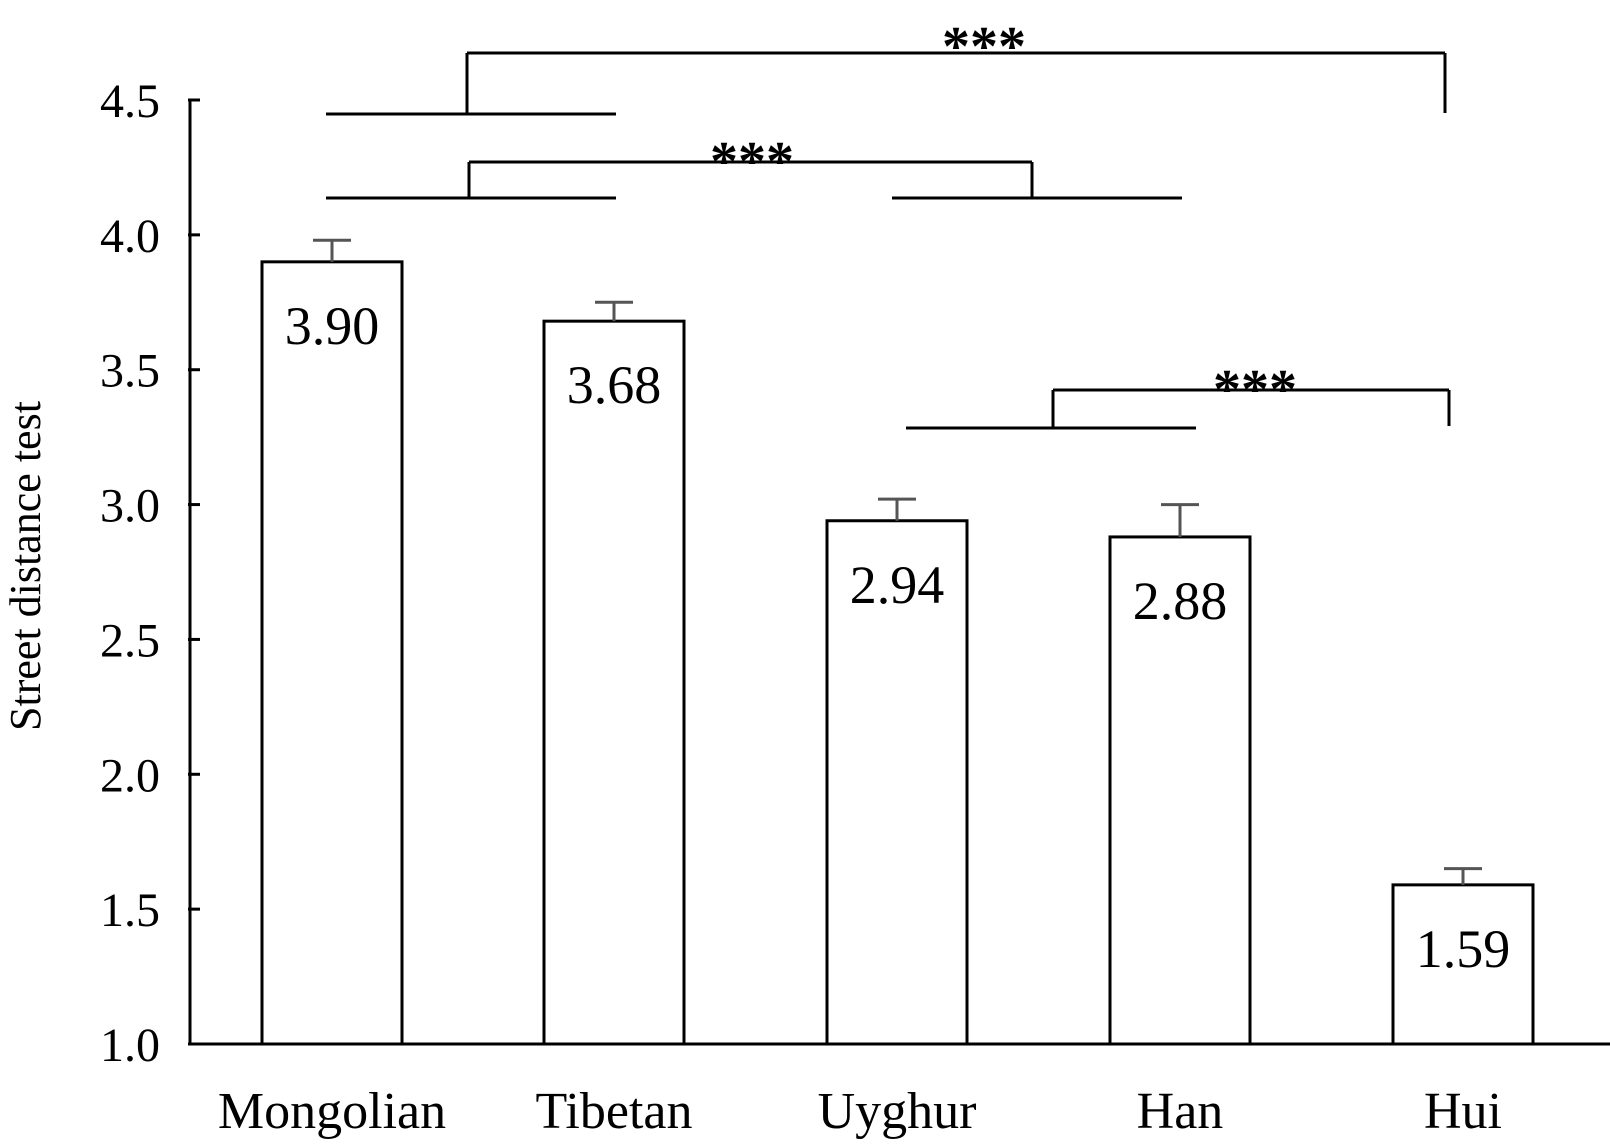 This screenshot has height=1144, width=1610. What do you see at coordinates (130, 506) in the screenshot?
I see `y-tick-label: 3.0` at bounding box center [130, 506].